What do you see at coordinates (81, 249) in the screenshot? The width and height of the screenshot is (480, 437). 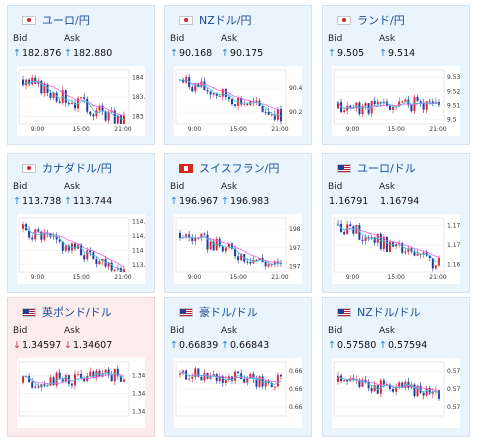 I see `price-chart: 114.4 114.2 114 113.8 9:00 15:00 21:00` at bounding box center [81, 249].